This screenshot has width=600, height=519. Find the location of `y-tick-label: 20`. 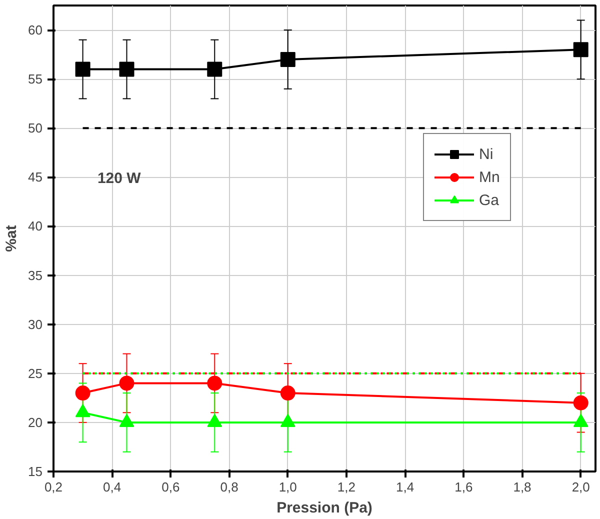

y-tick-label: 20 is located at coordinates (35, 422).